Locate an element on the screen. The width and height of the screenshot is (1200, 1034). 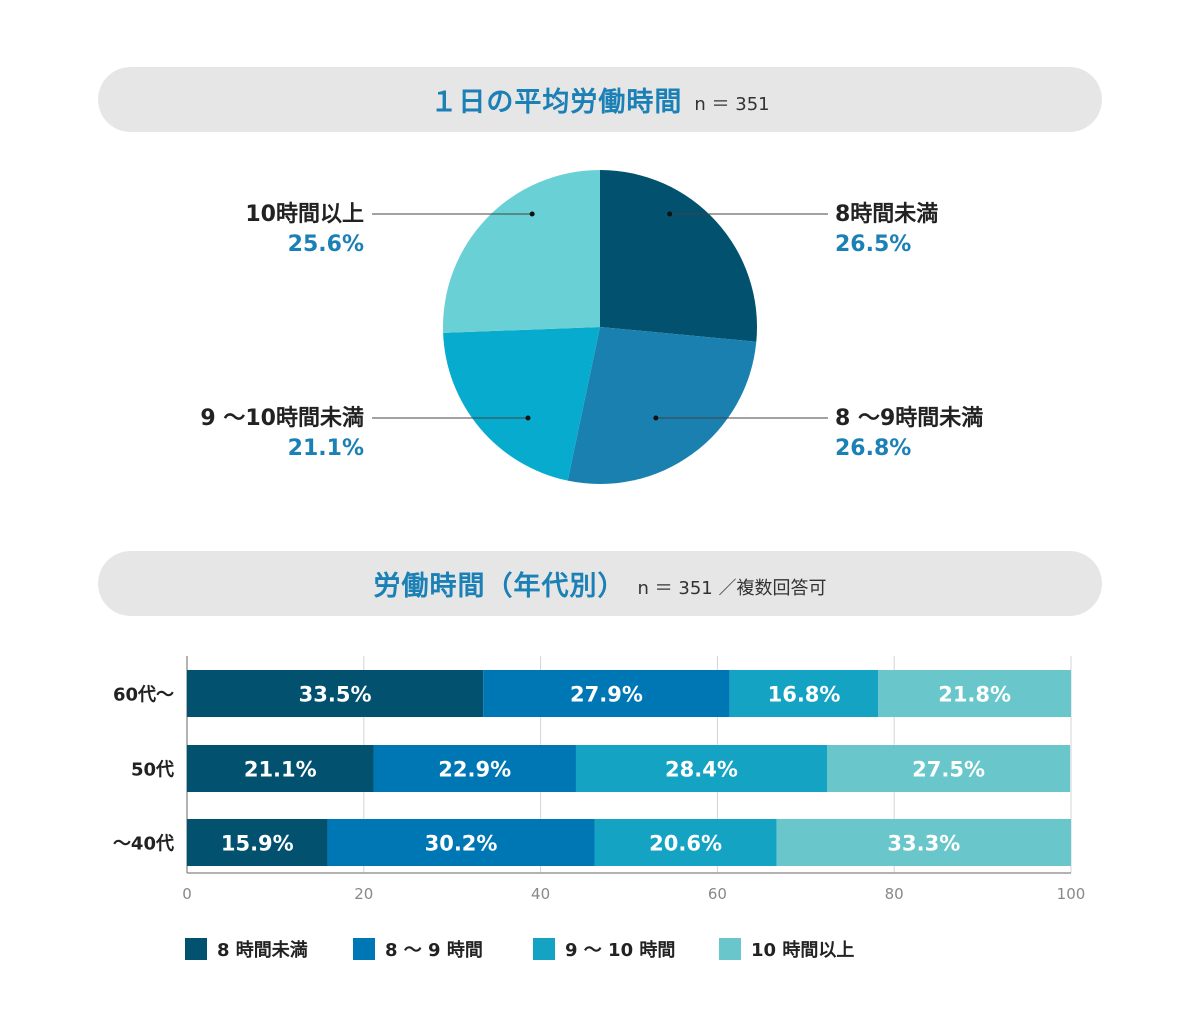
bar-legend: 8 時間未満 8 ～ 9 時間 9 ～ 10 時間 10 時間以上 is located at coordinates (519, 949).